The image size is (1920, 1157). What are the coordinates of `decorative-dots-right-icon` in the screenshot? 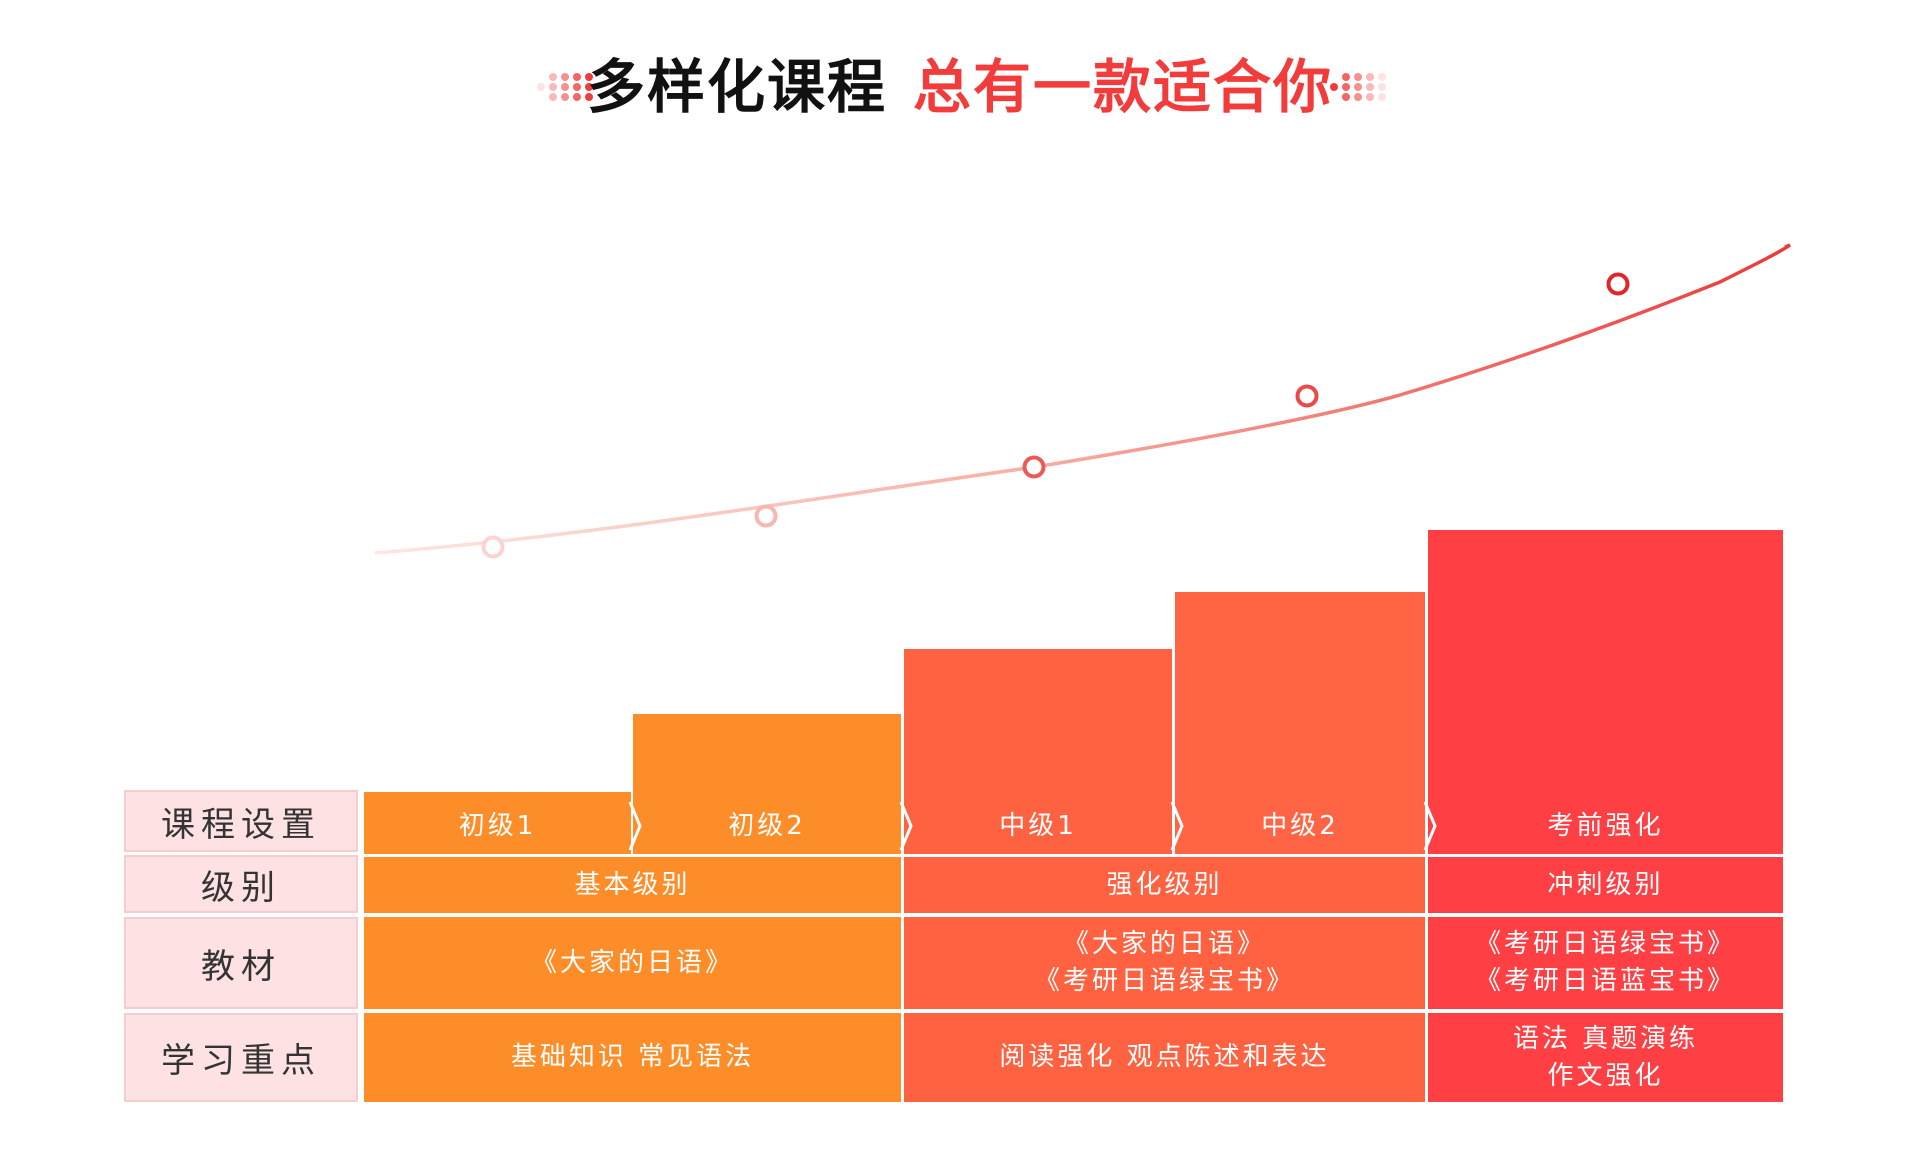 It's located at (1360, 88).